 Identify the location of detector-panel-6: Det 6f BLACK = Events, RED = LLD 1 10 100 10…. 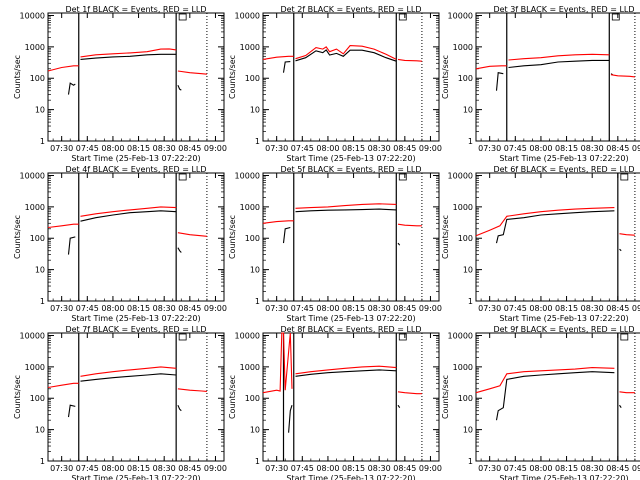
(540, 244).